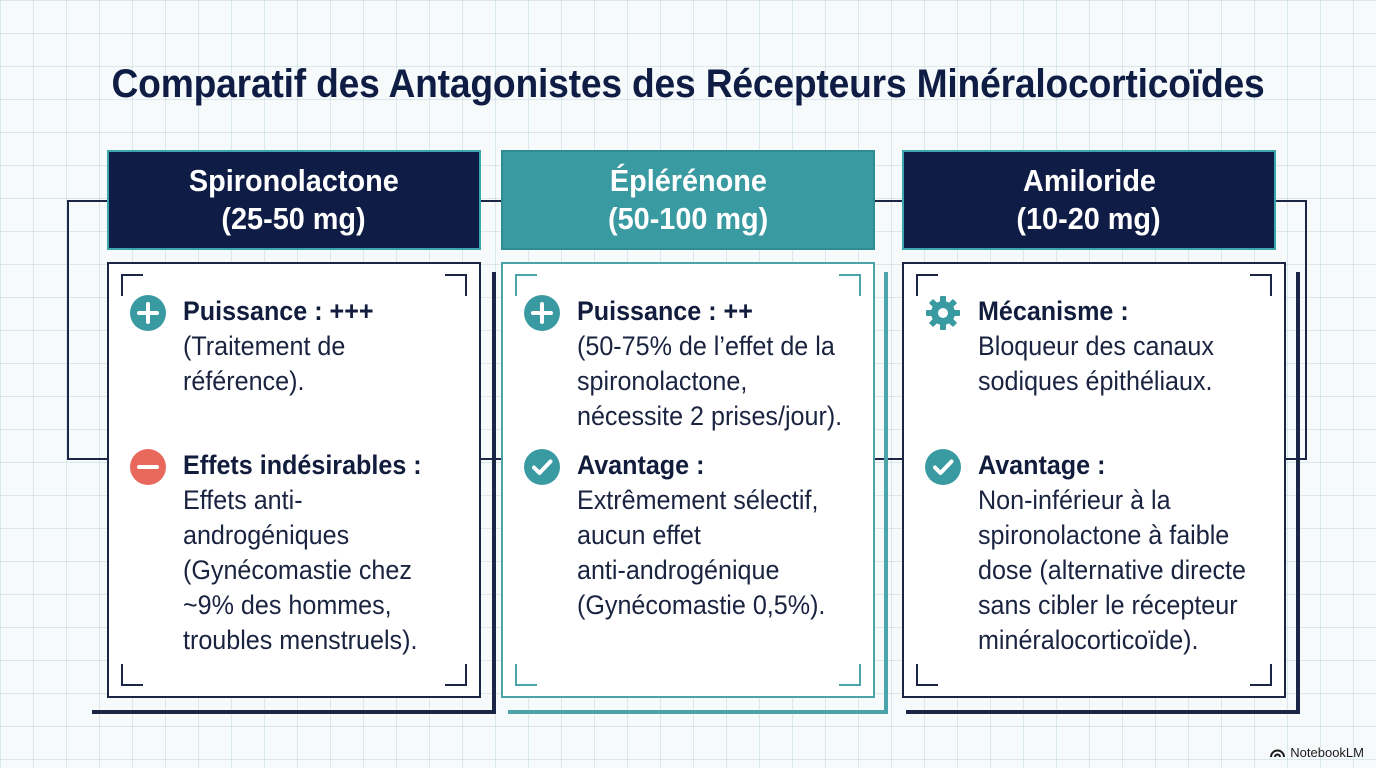 This screenshot has height=768, width=1376. What do you see at coordinates (1095, 381) in the screenshot?
I see `item-line: sodiques épithéliaux.` at bounding box center [1095, 381].